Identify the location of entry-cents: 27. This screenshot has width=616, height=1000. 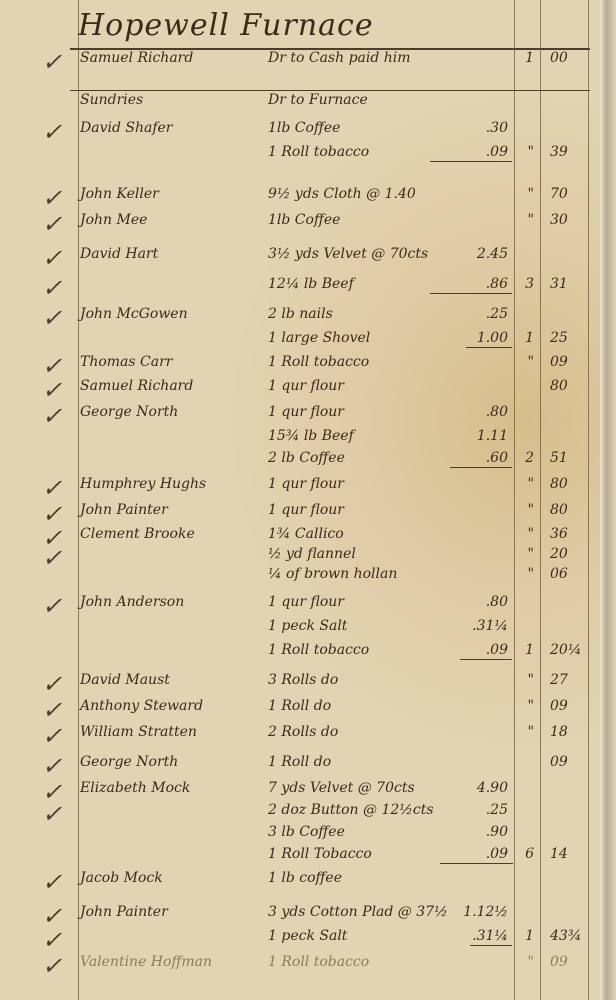
(559, 680).